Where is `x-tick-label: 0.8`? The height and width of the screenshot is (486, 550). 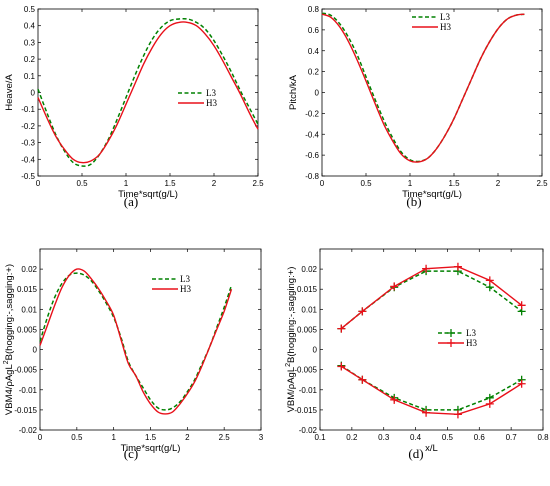
x-tick-label: 0.8 is located at coordinates (543, 437).